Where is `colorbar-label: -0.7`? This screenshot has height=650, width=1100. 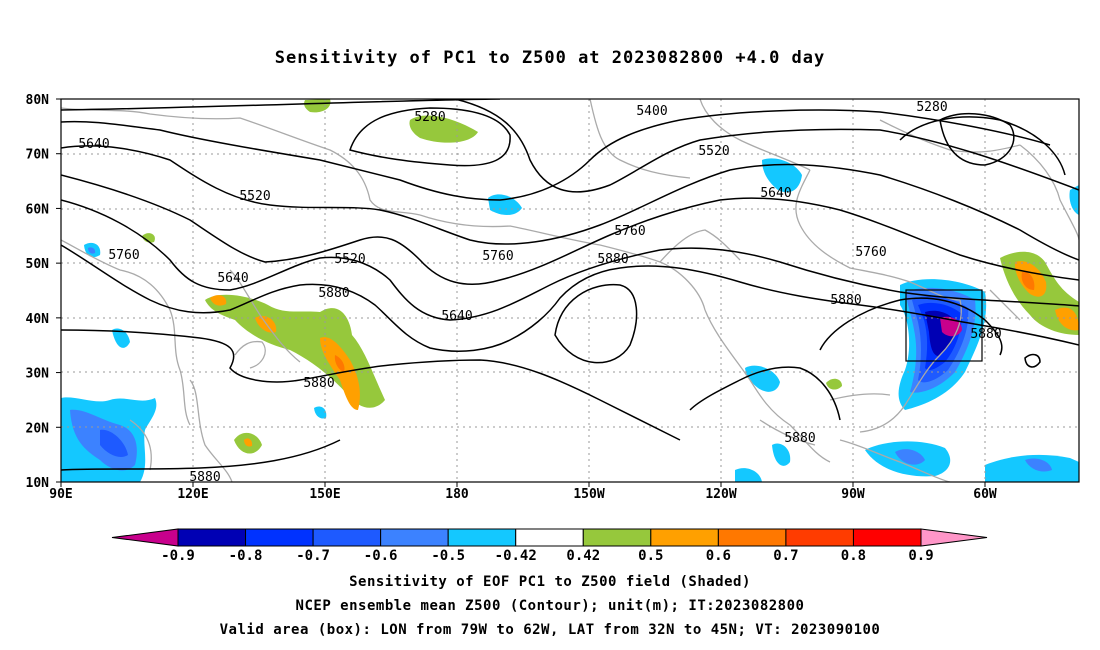
colorbar-label: -0.7 is located at coordinates (313, 556).